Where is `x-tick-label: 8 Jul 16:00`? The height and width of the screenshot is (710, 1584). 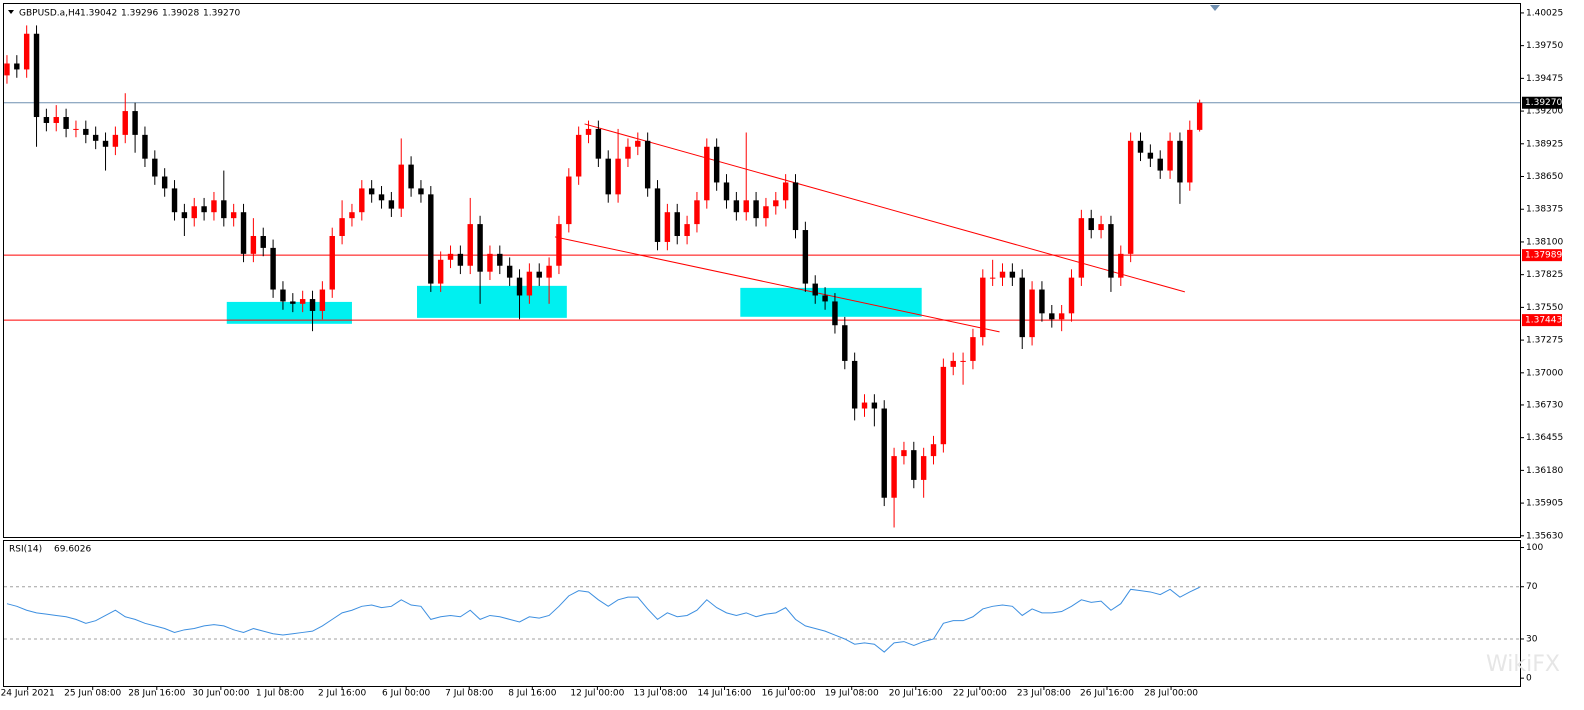
x-tick-label: 8 Jul 16:00 is located at coordinates (532, 694).